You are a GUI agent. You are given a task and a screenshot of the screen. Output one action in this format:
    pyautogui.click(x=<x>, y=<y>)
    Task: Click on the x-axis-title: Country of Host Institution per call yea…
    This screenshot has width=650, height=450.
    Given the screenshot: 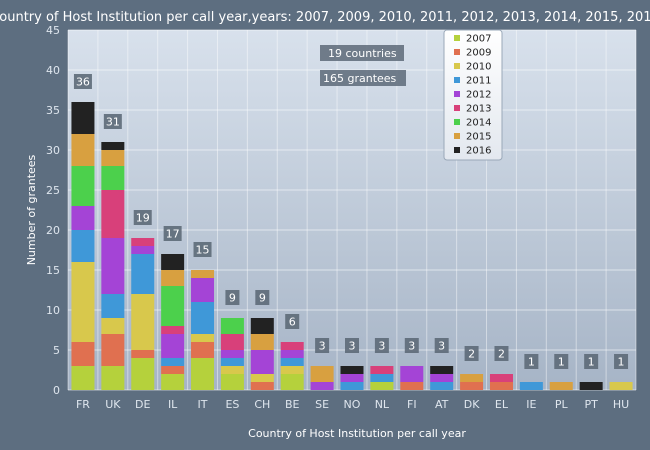 What is the action you would take?
    pyautogui.click(x=357, y=433)
    